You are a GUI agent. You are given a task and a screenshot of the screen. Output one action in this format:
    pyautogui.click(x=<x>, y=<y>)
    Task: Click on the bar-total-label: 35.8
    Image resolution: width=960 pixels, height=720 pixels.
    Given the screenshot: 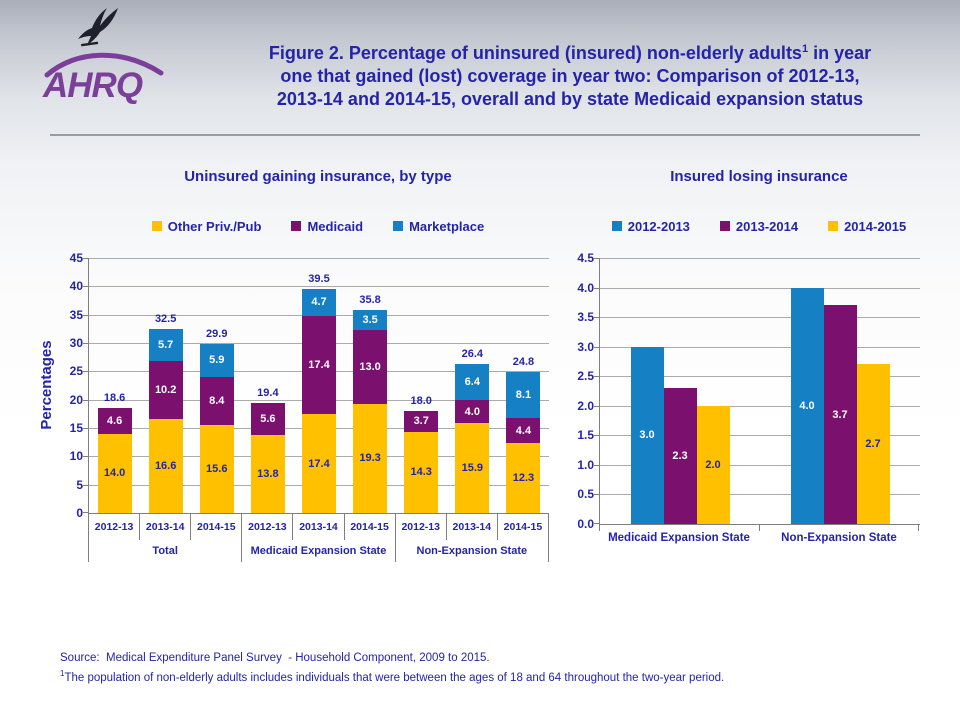 What is the action you would take?
    pyautogui.click(x=370, y=300)
    